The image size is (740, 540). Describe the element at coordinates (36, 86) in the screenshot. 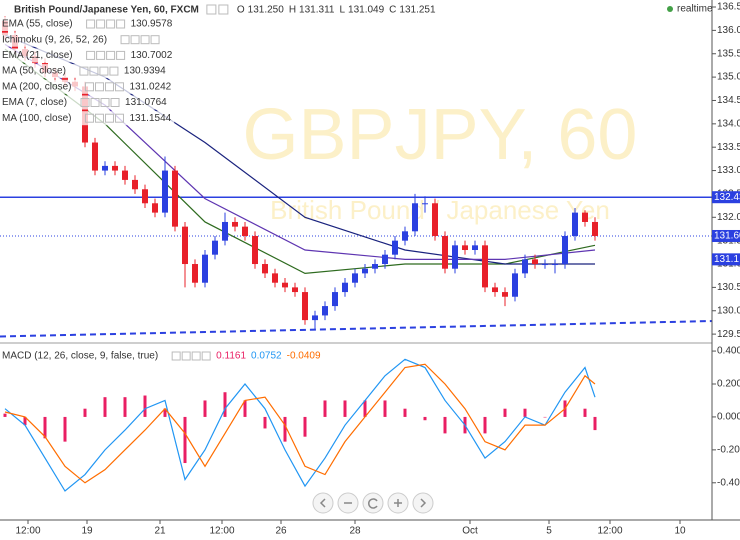

I see `indicator-name: MA (200, close)` at that location.